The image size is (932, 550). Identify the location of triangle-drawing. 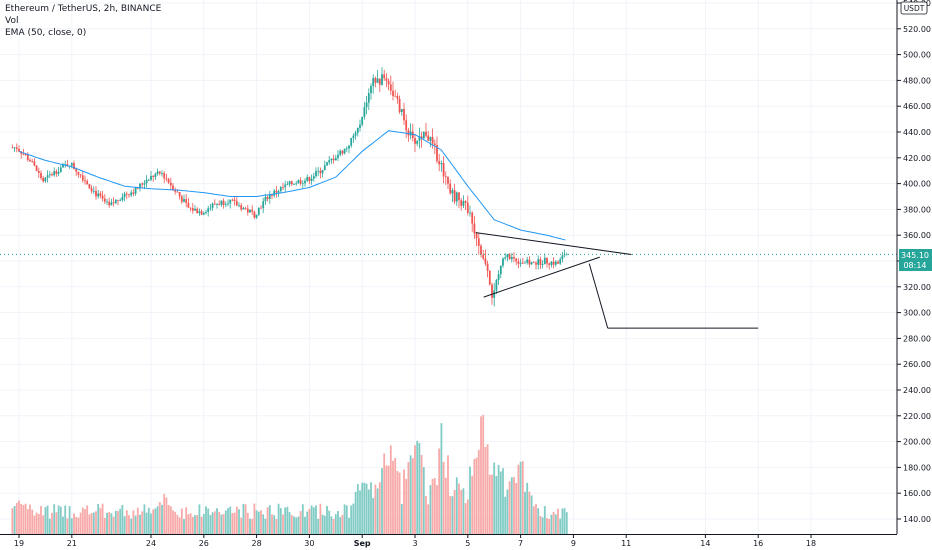
(617, 280).